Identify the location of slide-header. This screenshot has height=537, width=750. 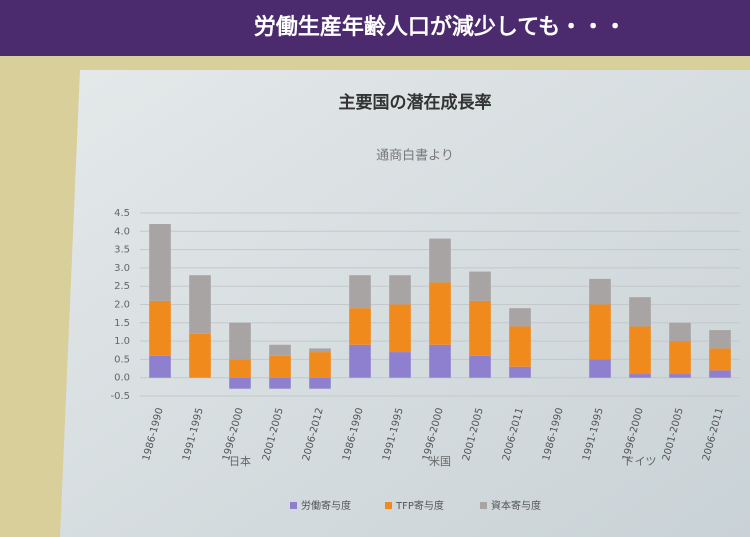
(375, 28).